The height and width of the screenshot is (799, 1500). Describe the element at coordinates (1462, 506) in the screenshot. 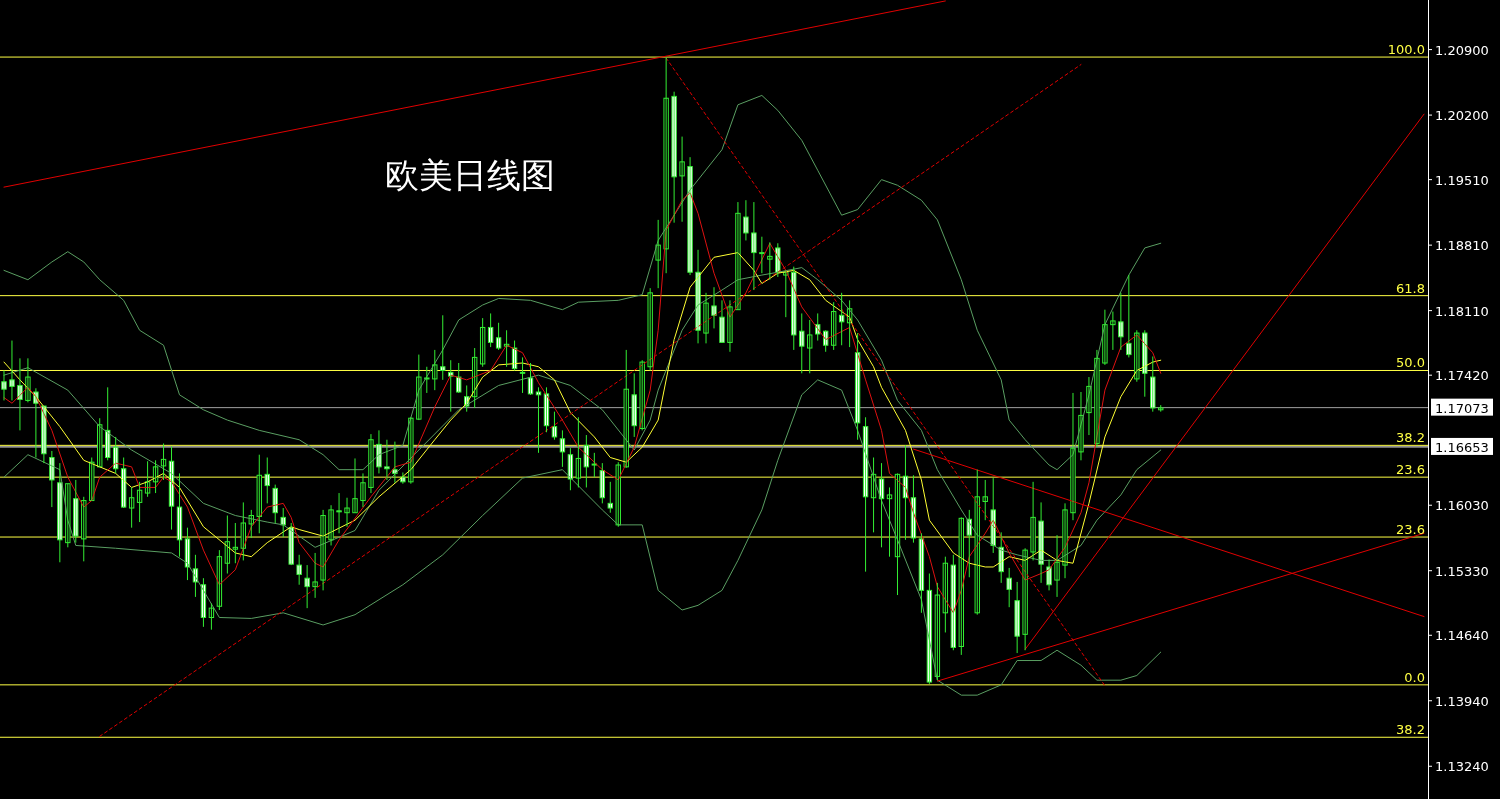

I see `y-tick-label: 1.16030` at that location.